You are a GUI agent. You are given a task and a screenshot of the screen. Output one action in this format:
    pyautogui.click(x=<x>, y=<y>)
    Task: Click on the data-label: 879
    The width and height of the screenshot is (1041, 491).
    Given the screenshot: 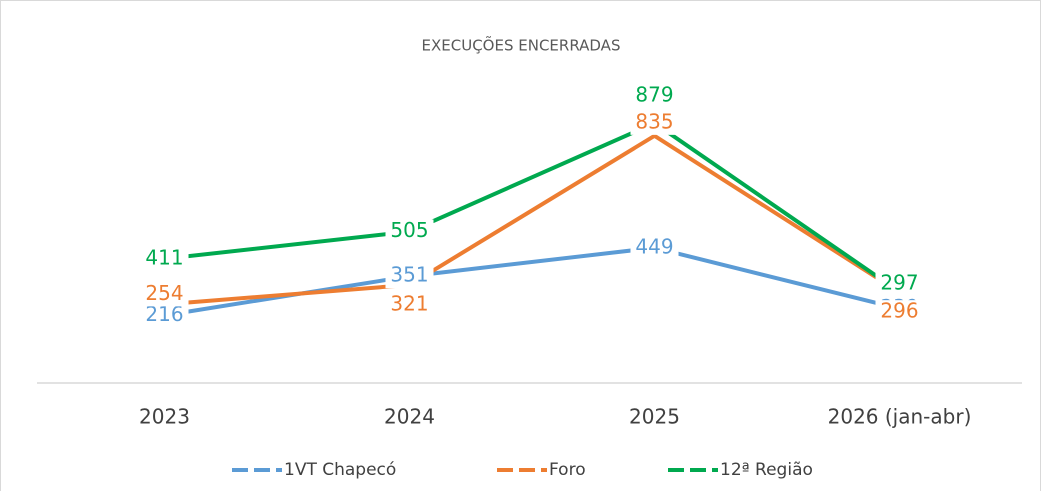 What is the action you would take?
    pyautogui.click(x=654, y=95)
    